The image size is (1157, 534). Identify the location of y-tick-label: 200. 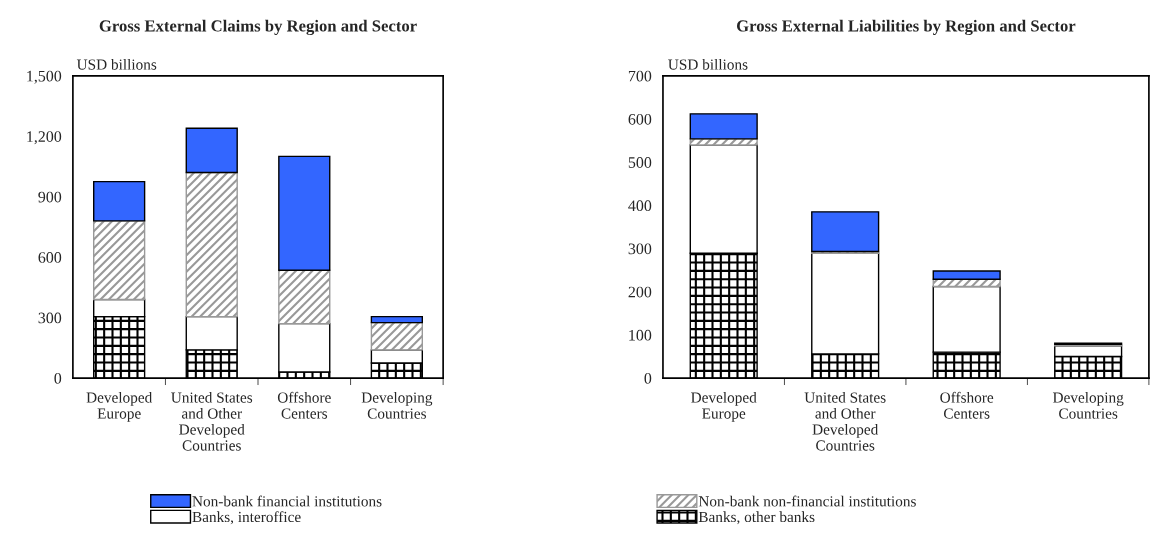
(640, 292).